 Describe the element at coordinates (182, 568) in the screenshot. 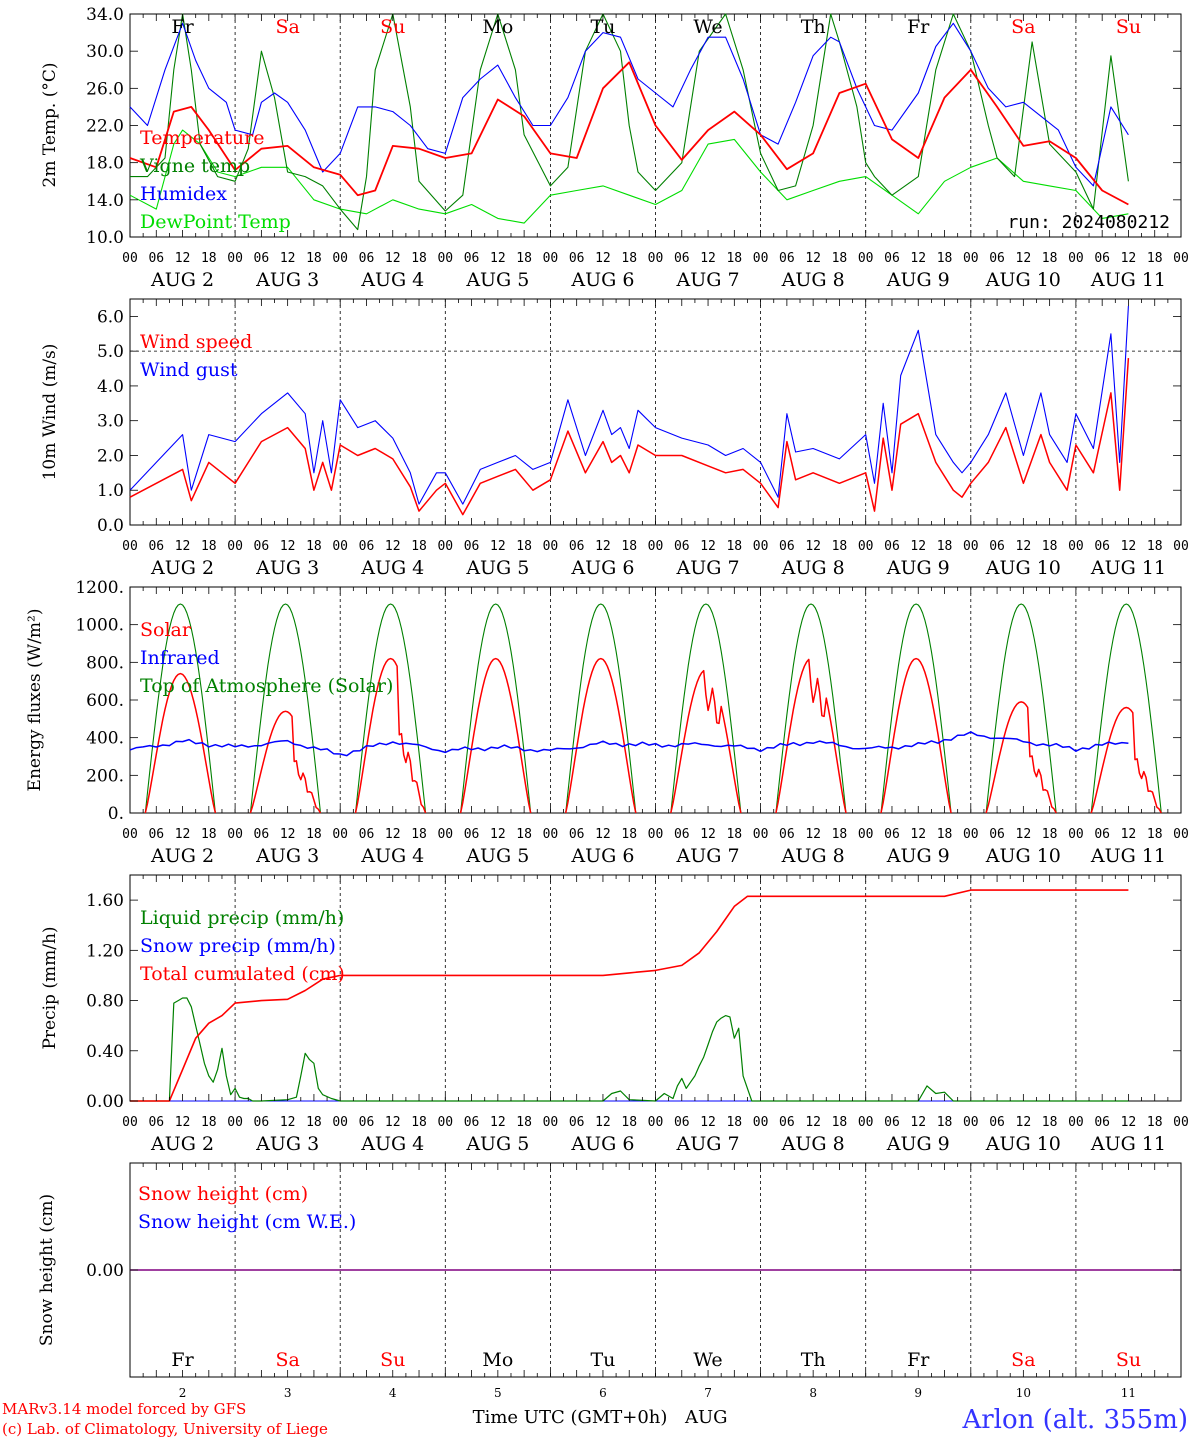

I see `date-label: AUG 2` at that location.